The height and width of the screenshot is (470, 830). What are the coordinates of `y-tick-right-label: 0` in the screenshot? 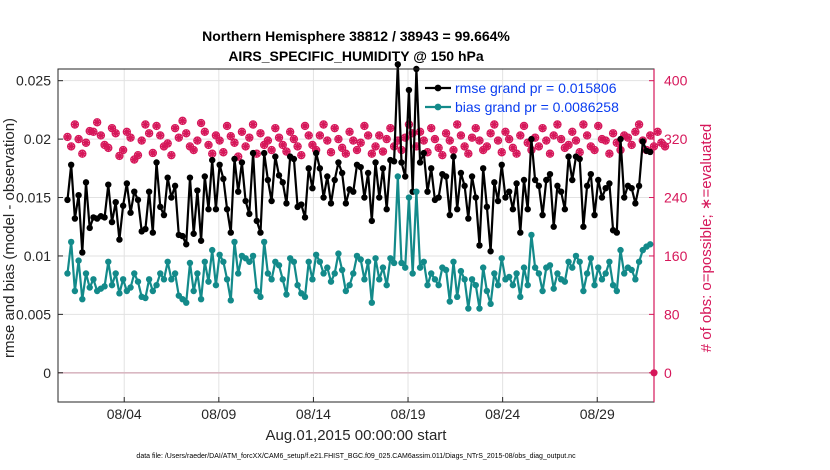 It's located at (668, 373).